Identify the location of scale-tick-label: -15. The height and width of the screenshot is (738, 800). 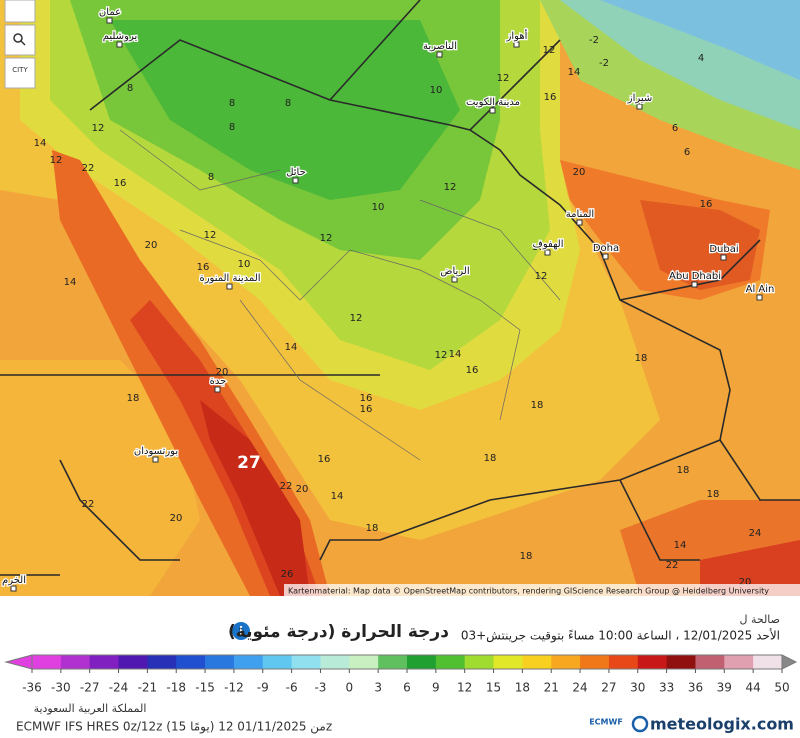
(205, 688).